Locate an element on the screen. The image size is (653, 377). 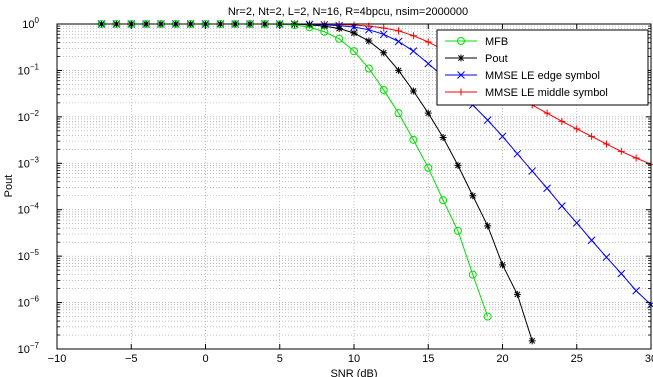
y-axis-label: Pout is located at coordinates (9, 186).